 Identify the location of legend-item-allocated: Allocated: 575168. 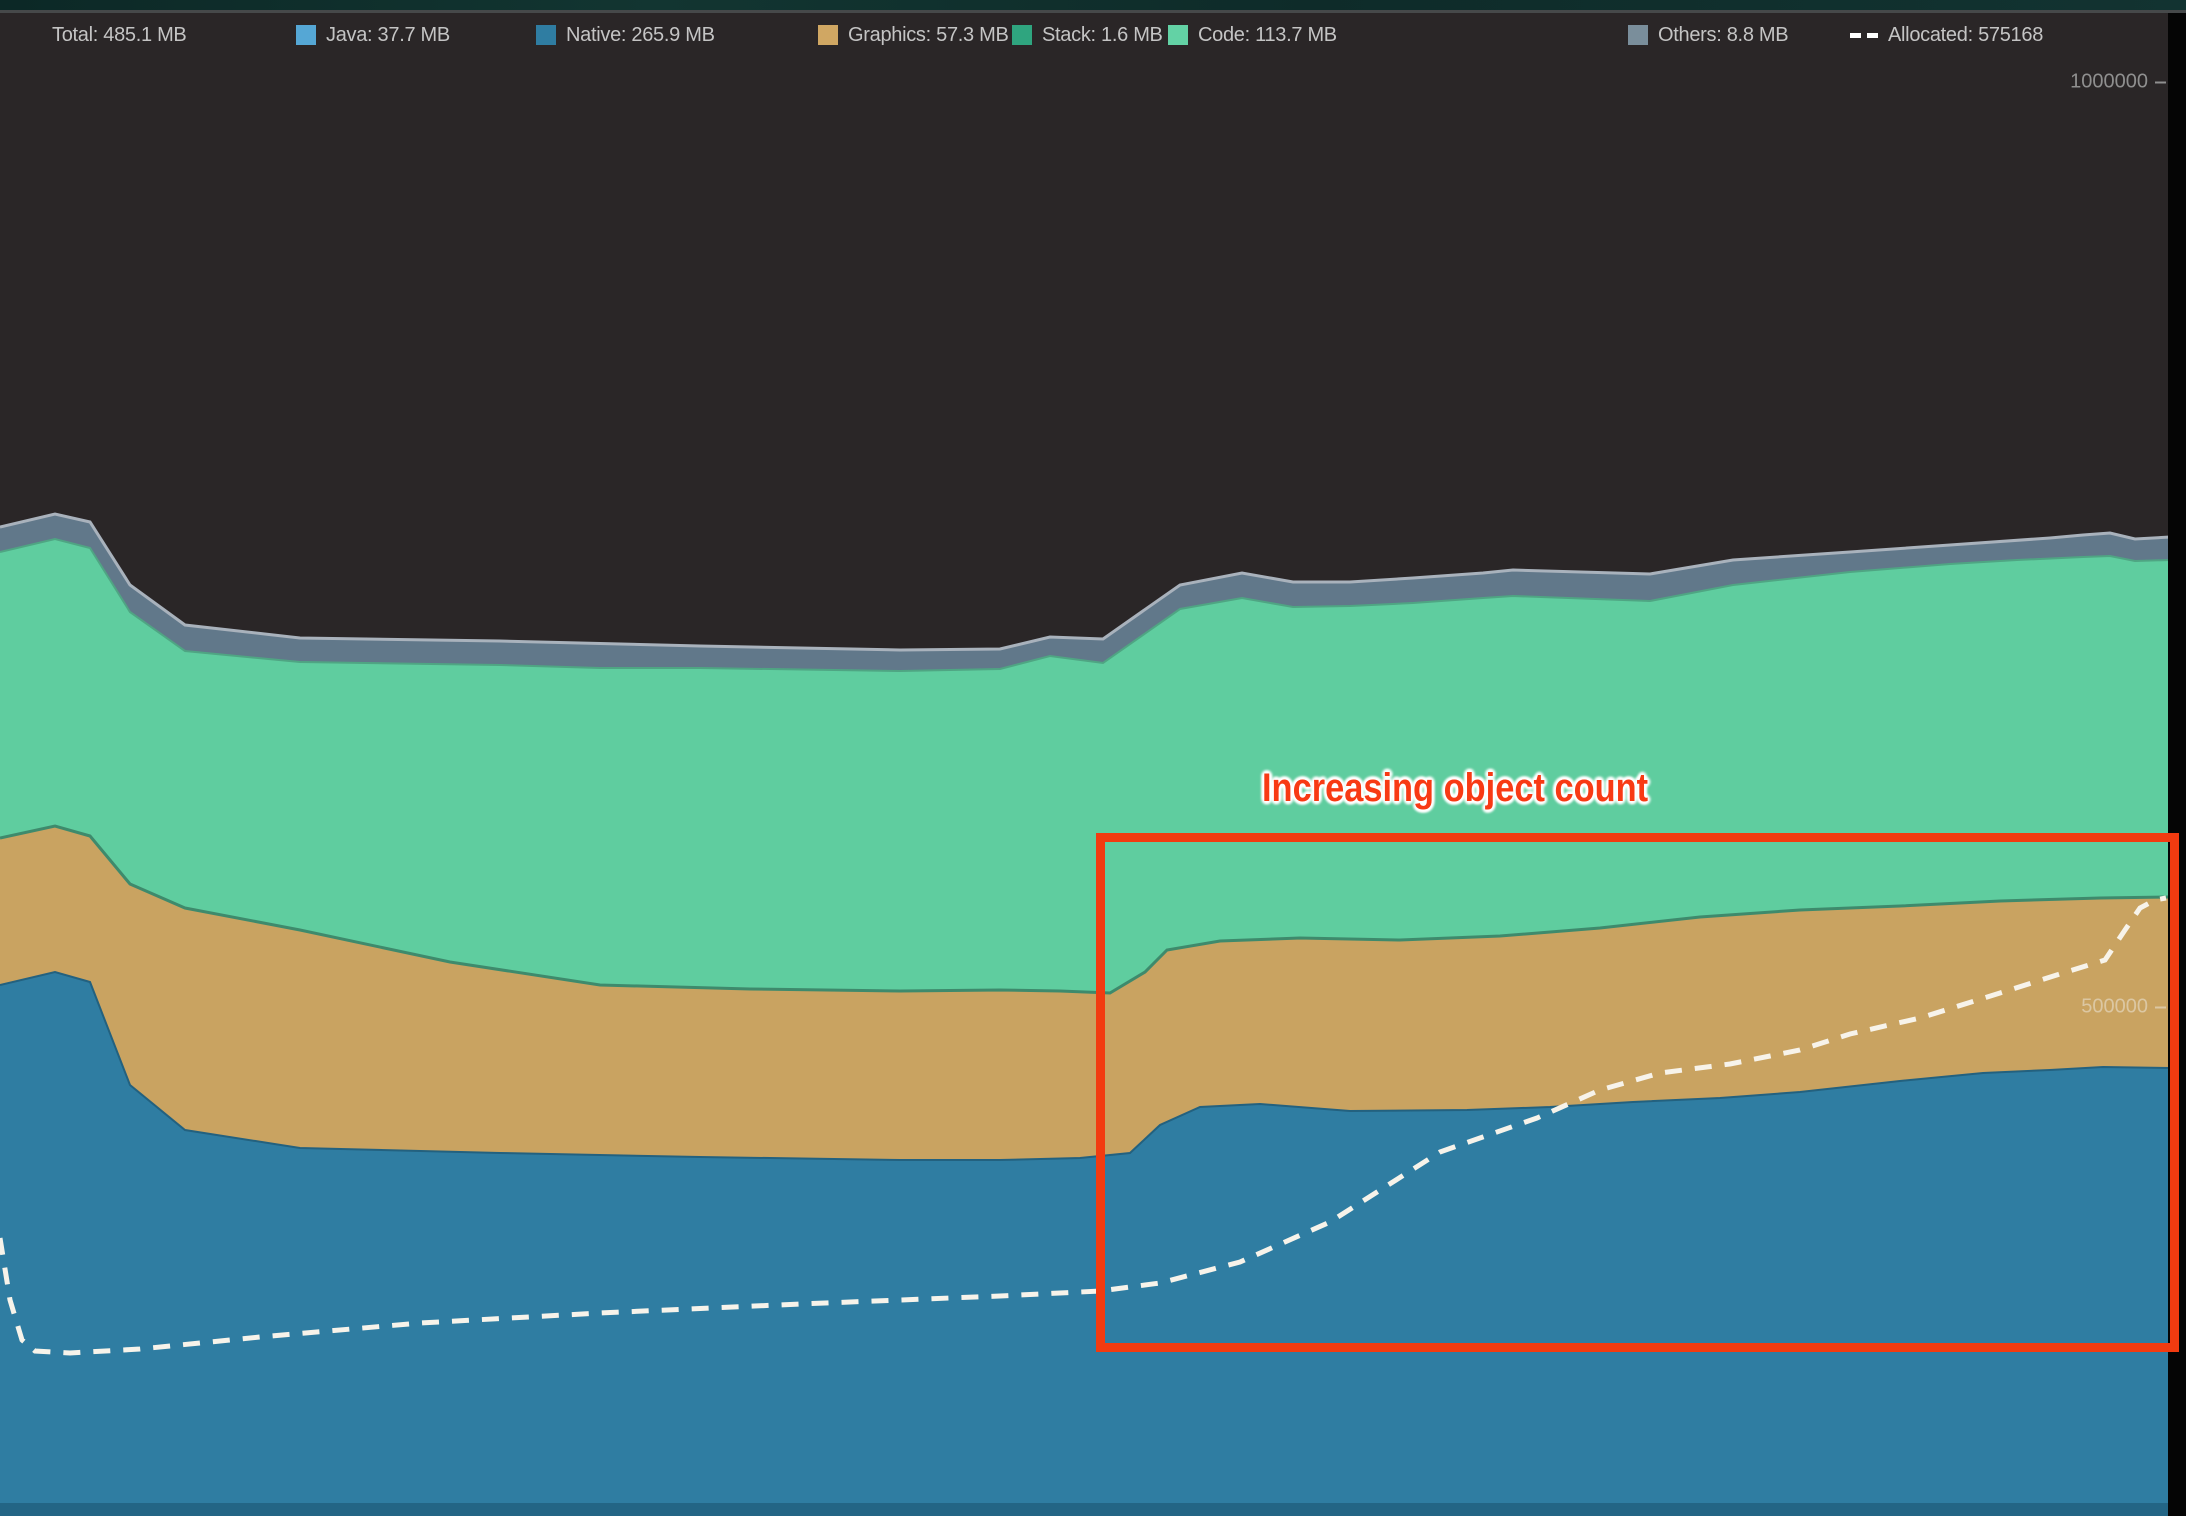
(1946, 35).